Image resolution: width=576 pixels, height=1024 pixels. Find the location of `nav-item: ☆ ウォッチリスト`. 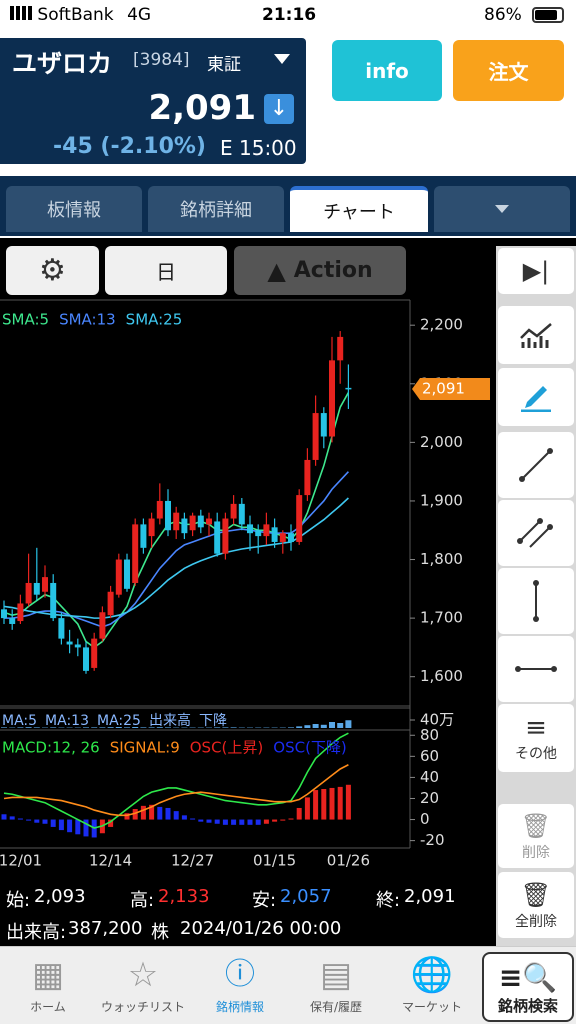

nav-item: ☆ ウォッチリスト is located at coordinates (142, 984).